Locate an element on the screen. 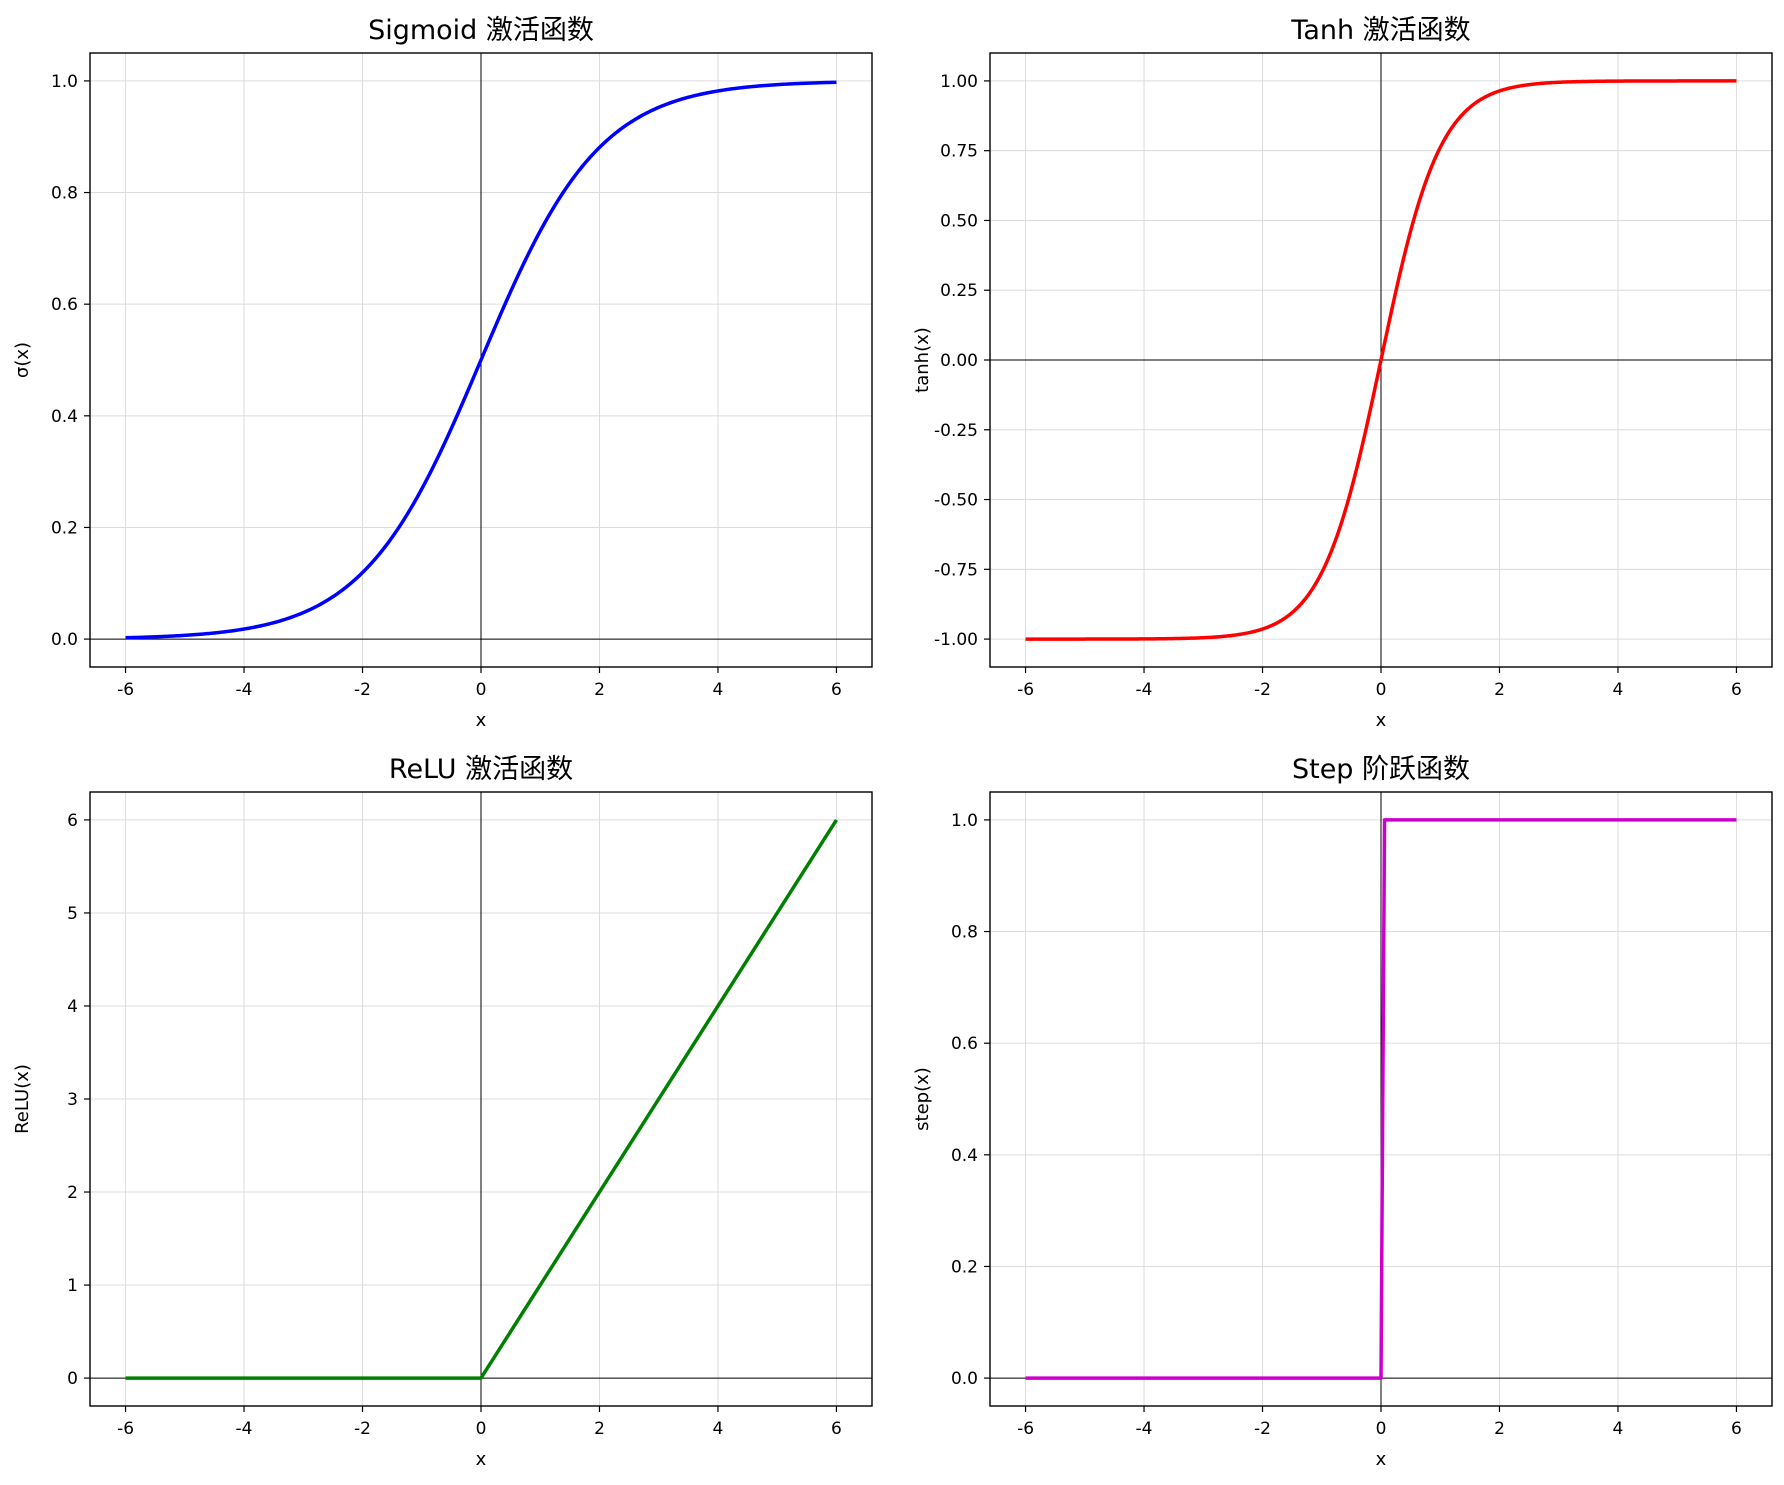 This screenshot has width=1784, height=1485. chart-relu-xtick-label-0: -6 is located at coordinates (125, 1429).